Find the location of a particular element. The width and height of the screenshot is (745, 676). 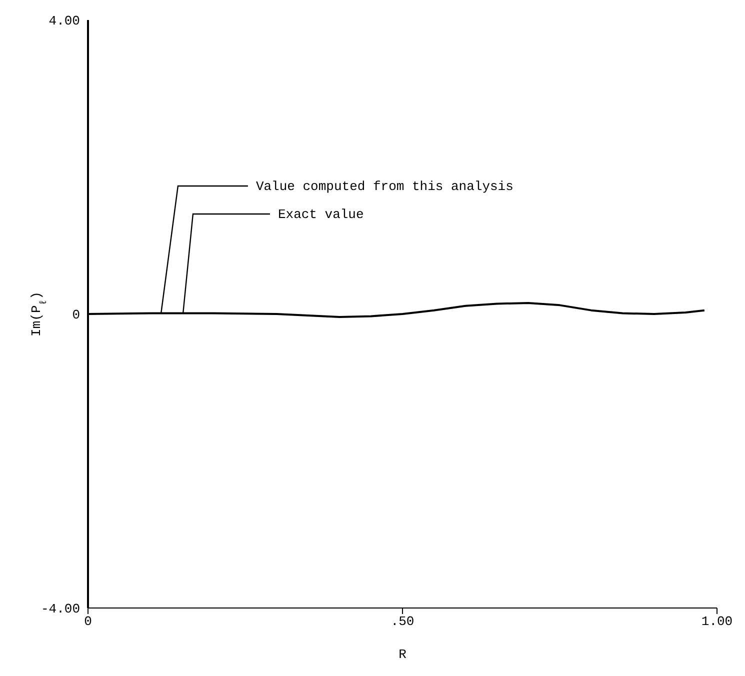

y-tick-label: -4.00 is located at coordinates (60, 609).